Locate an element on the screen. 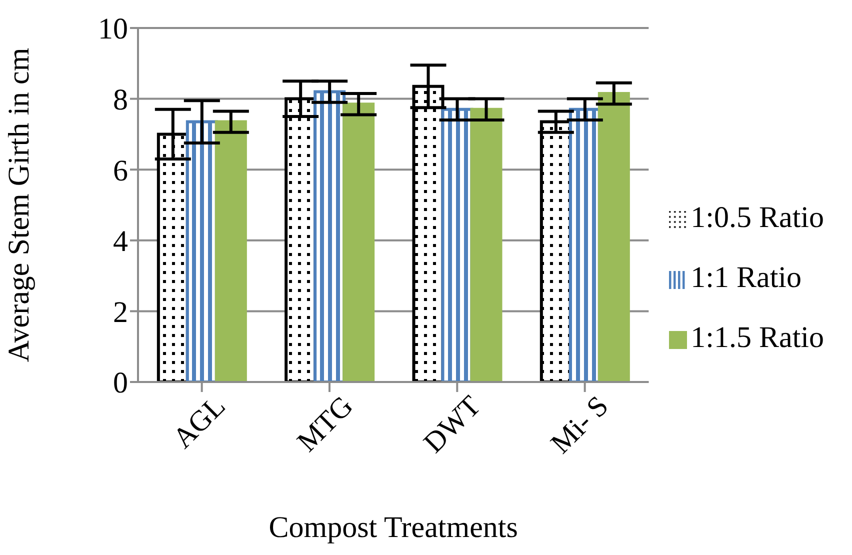 The width and height of the screenshot is (852, 555). legend-label: 1:1.5 Ratio is located at coordinates (757, 337).